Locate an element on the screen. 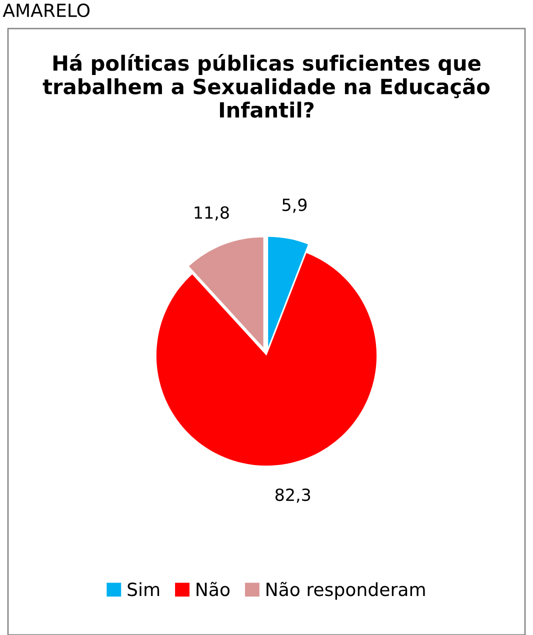 Image resolution: width=533 pixels, height=635 pixels. legend-label: Sim is located at coordinates (144, 589).